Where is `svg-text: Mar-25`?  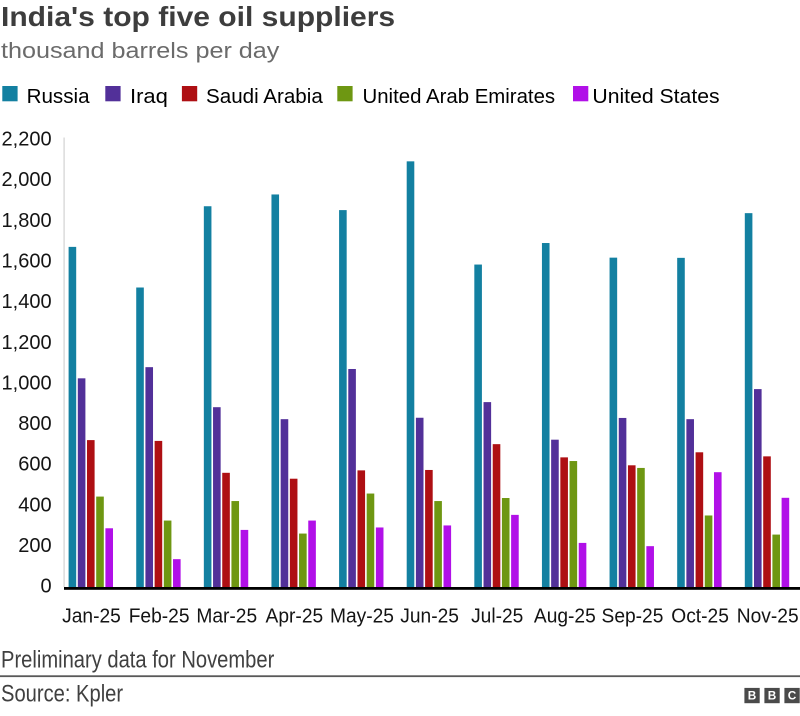 svg-text: Mar-25 is located at coordinates (226, 616).